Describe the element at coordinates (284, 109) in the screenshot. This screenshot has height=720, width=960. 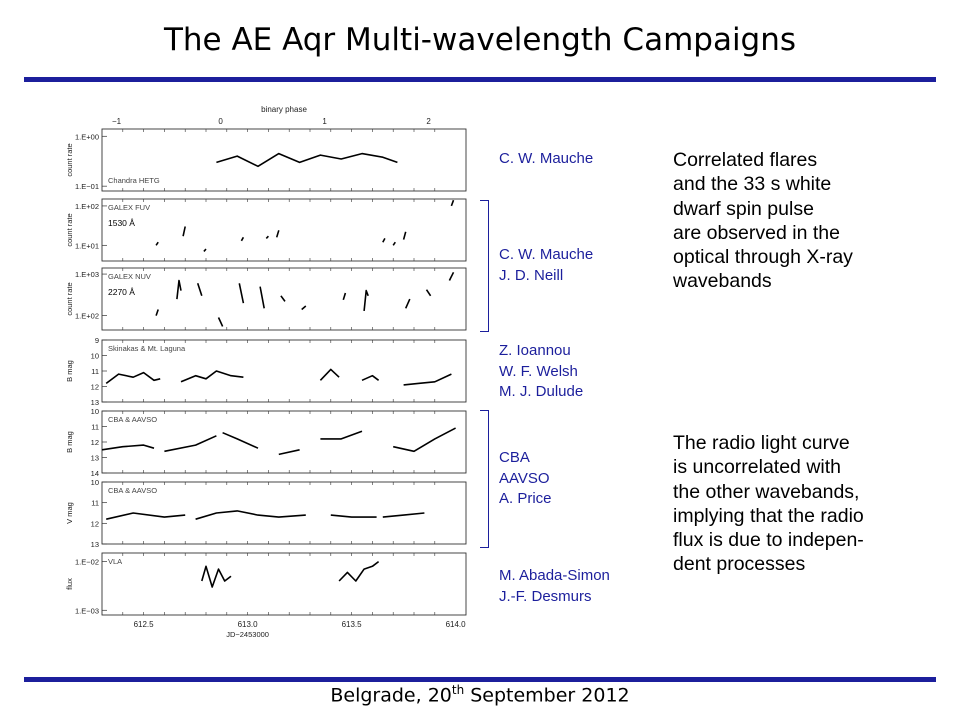
I see `top-axis-label: binary phase` at that location.